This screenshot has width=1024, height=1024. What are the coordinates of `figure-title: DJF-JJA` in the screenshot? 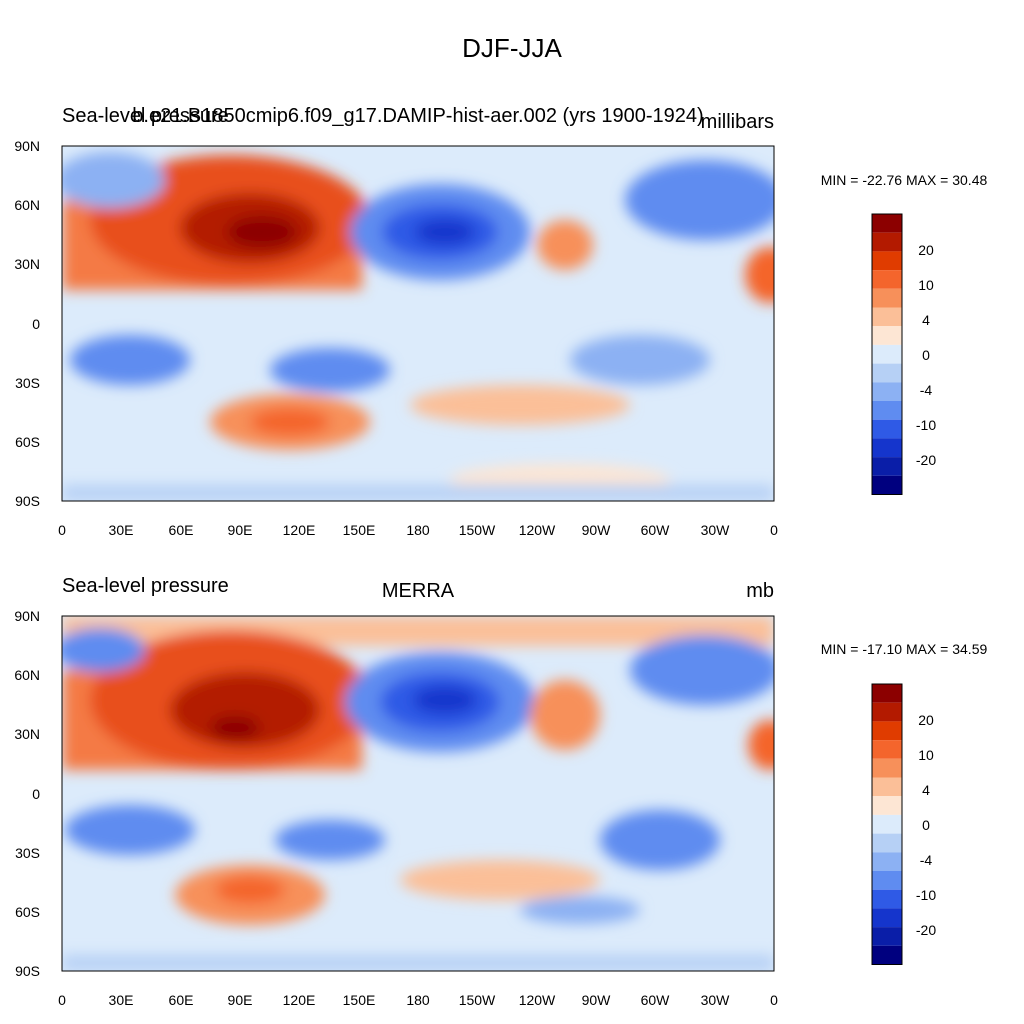 It's located at (512, 48).